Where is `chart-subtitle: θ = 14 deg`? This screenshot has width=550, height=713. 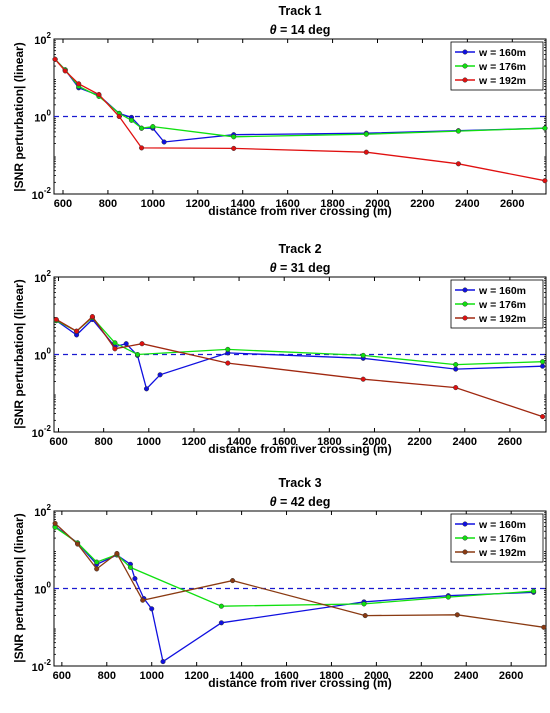
chart-subtitle: θ = 14 deg is located at coordinates (300, 30).